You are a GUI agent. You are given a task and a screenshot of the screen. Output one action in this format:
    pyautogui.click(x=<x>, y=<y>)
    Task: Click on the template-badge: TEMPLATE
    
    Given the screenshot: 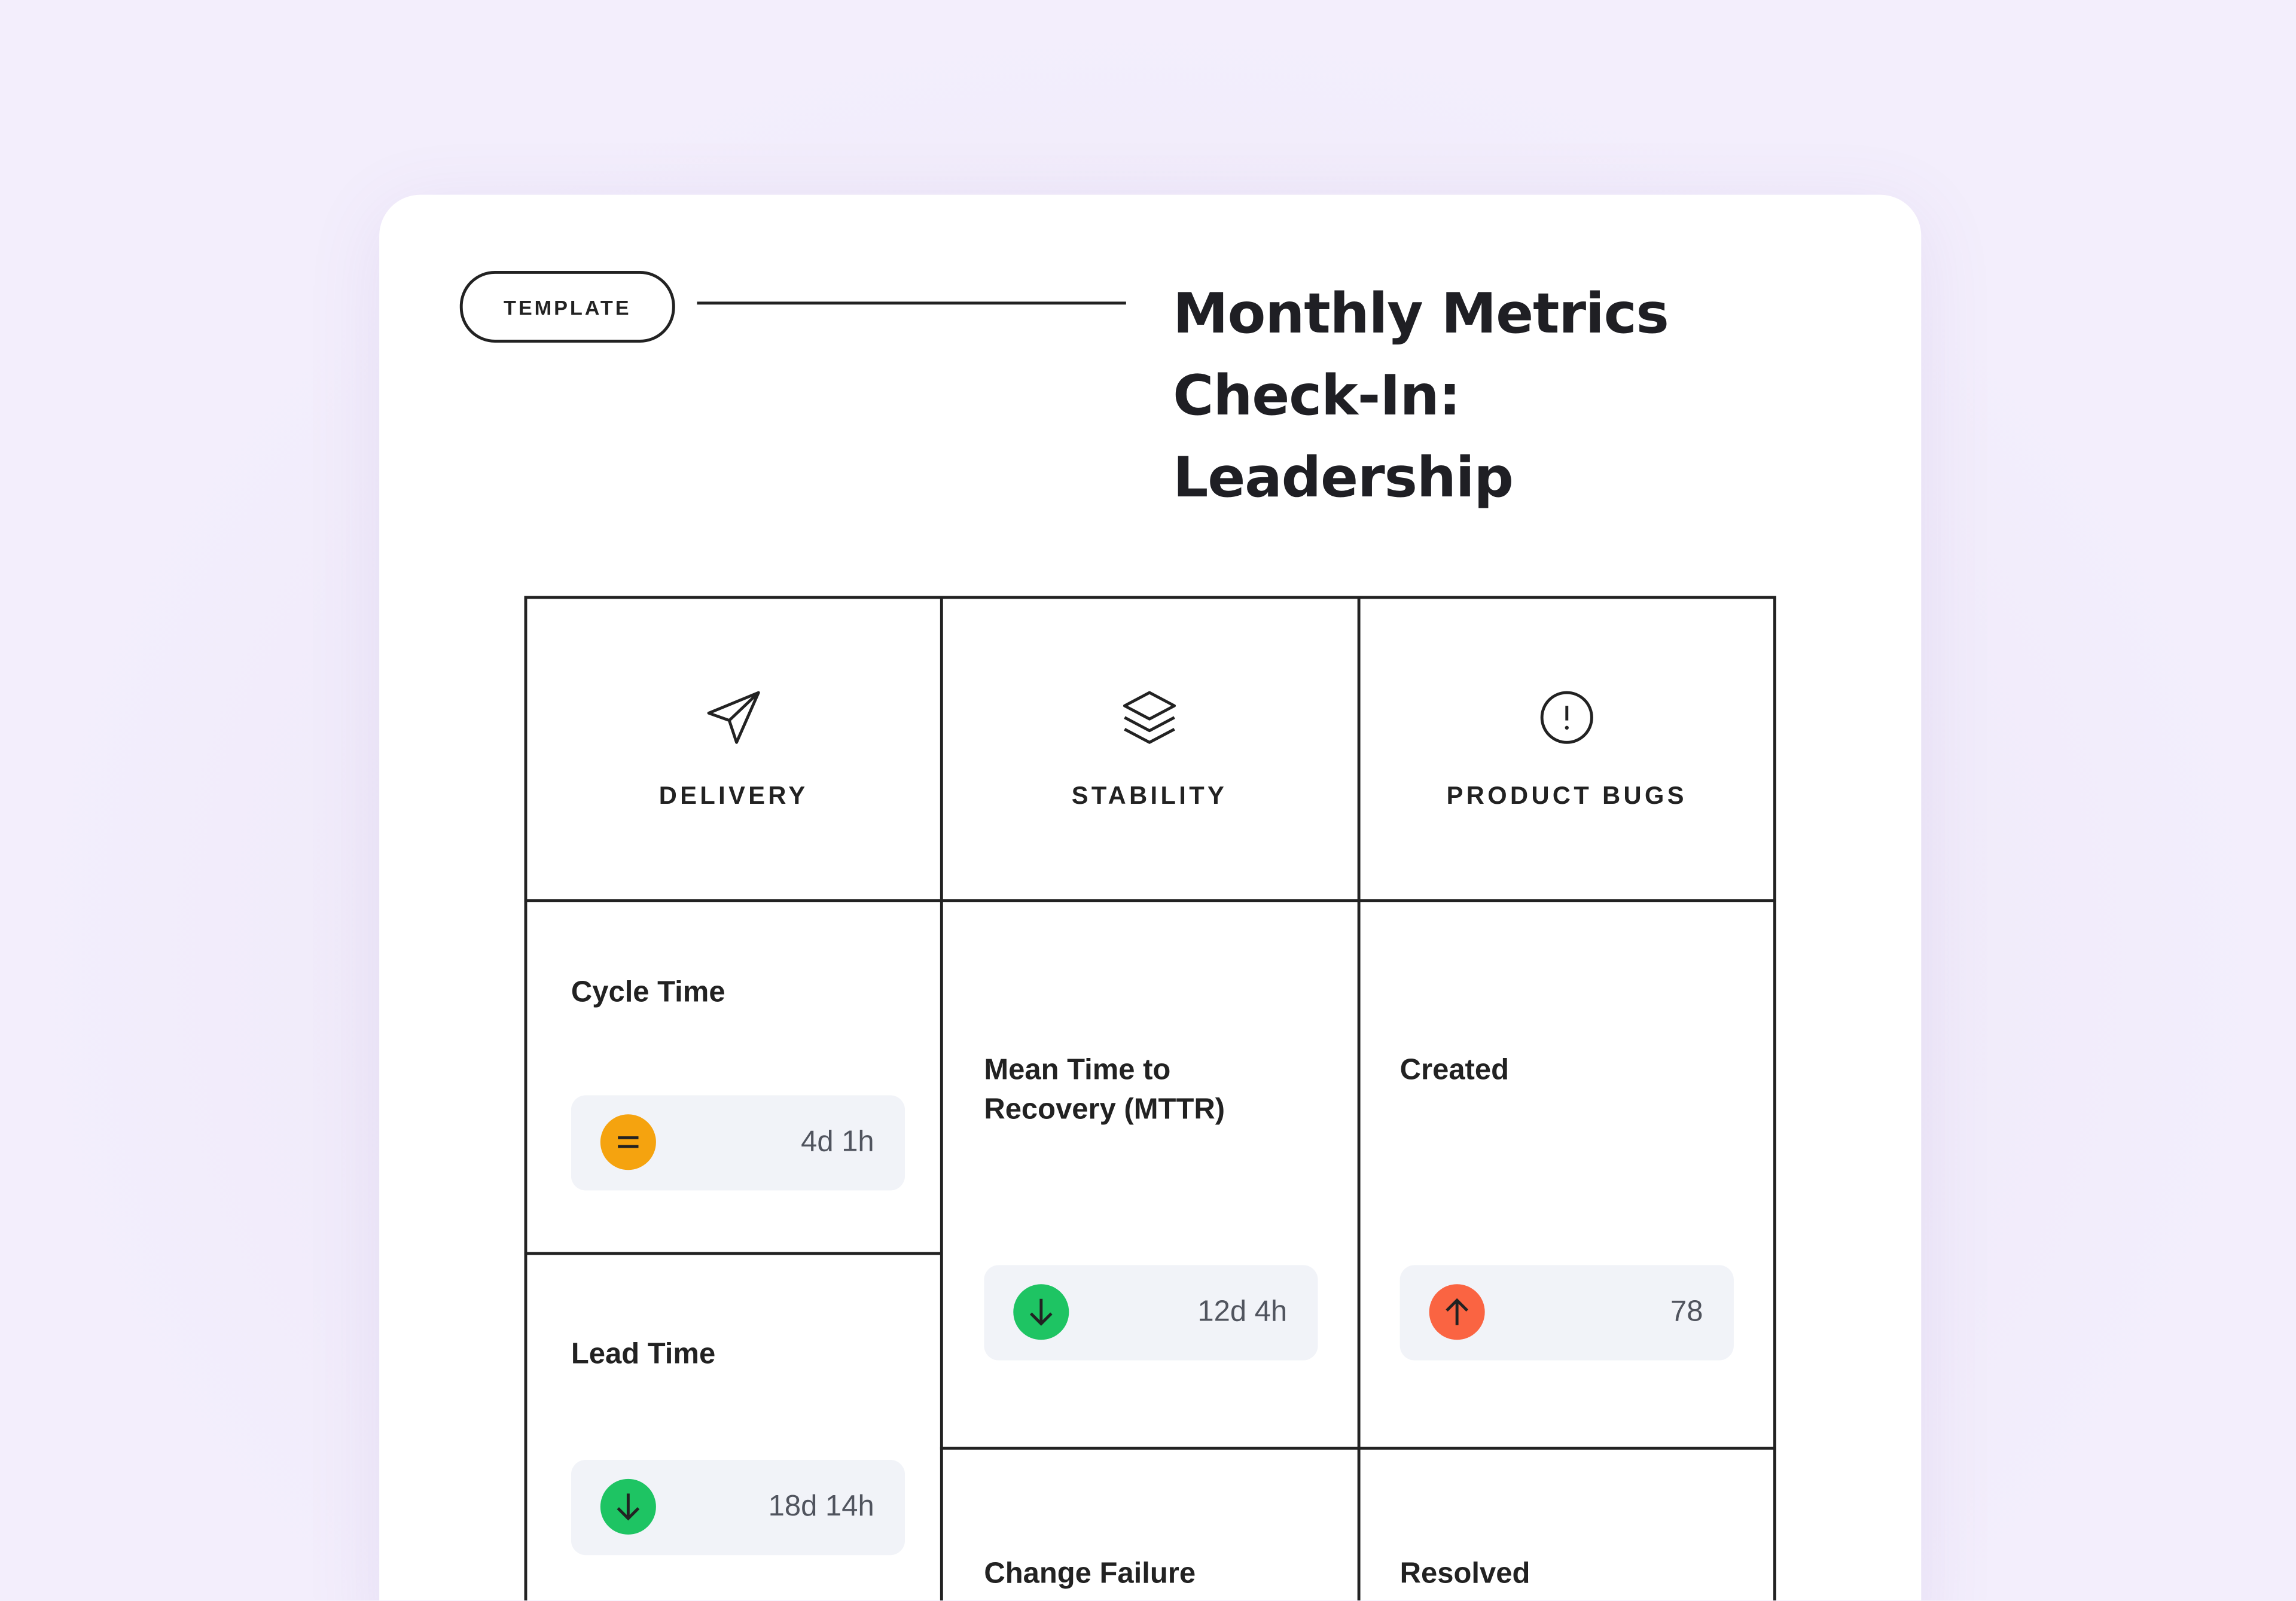 What is the action you would take?
    pyautogui.click(x=567, y=306)
    